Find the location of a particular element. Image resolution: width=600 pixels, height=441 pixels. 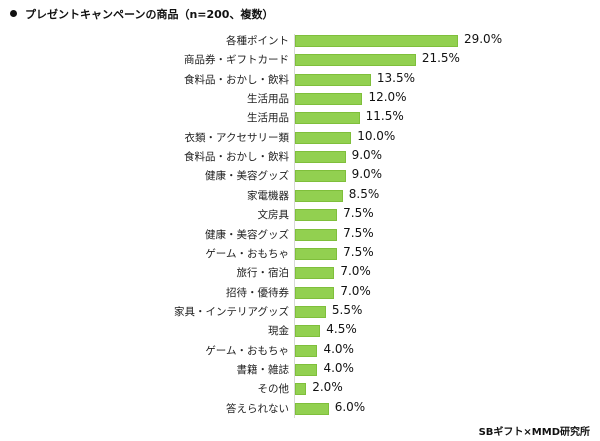

value-label: 10.0% is located at coordinates (376, 135).